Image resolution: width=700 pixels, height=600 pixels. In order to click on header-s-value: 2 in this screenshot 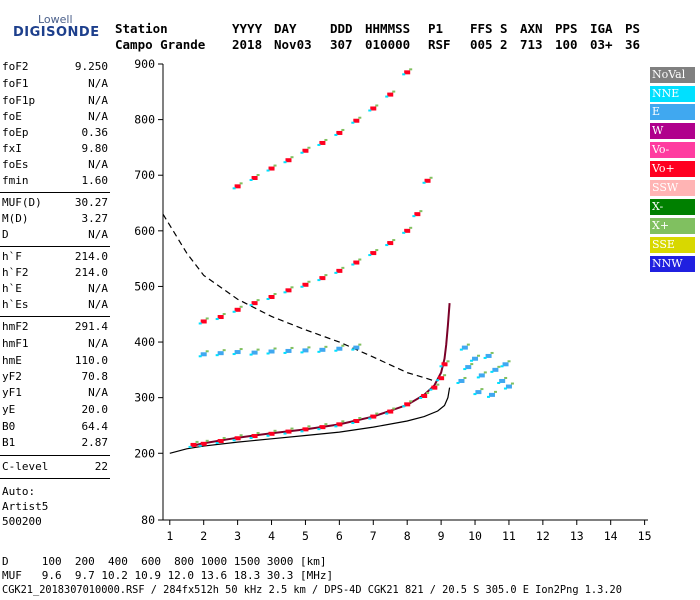, I will do `click(504, 44)`.